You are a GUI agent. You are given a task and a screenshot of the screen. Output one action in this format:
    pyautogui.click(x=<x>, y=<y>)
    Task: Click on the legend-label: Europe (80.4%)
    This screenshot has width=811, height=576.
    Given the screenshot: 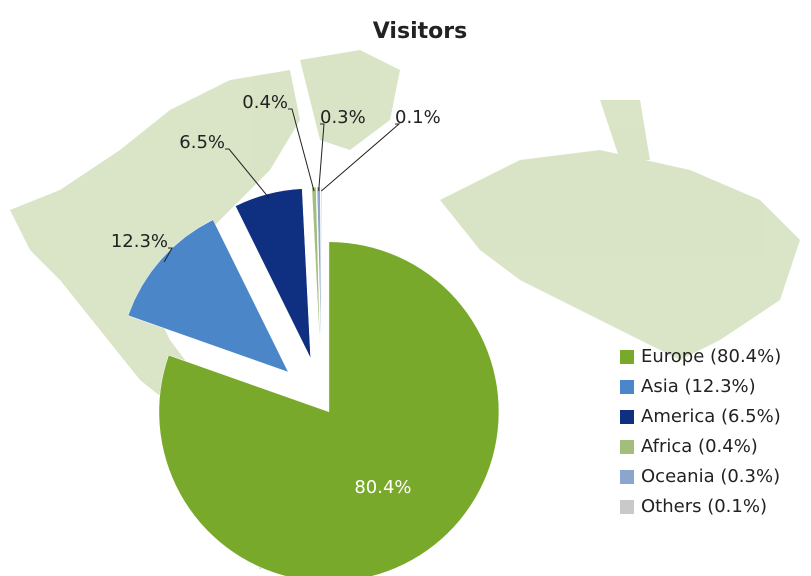 What is the action you would take?
    pyautogui.click(x=711, y=356)
    